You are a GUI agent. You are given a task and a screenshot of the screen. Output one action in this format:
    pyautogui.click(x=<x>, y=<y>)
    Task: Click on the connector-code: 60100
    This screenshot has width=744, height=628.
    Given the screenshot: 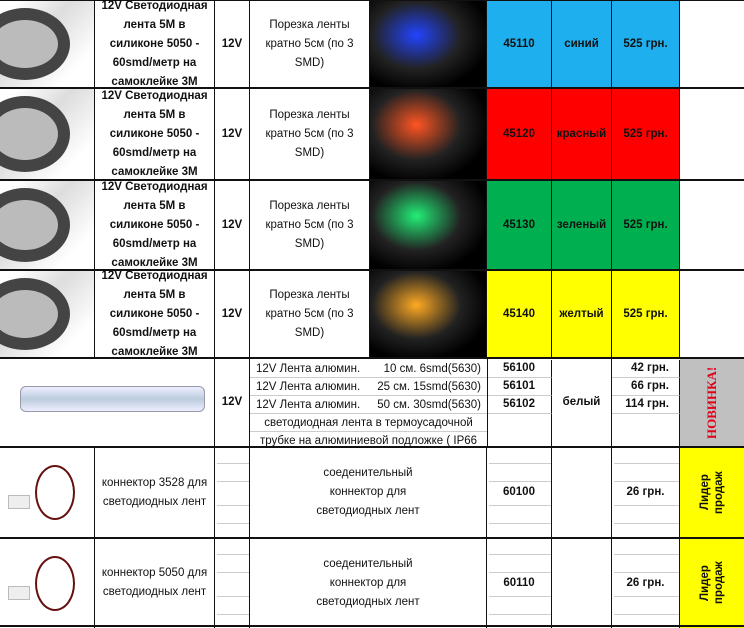 What is the action you would take?
    pyautogui.click(x=519, y=492)
    